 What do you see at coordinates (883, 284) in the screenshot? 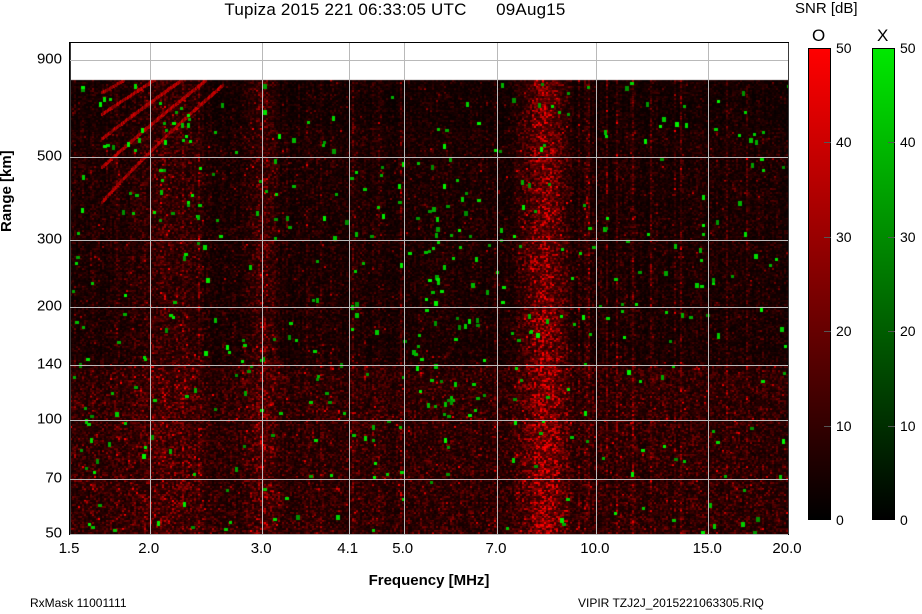
I see `colorbar-x-gradient` at bounding box center [883, 284].